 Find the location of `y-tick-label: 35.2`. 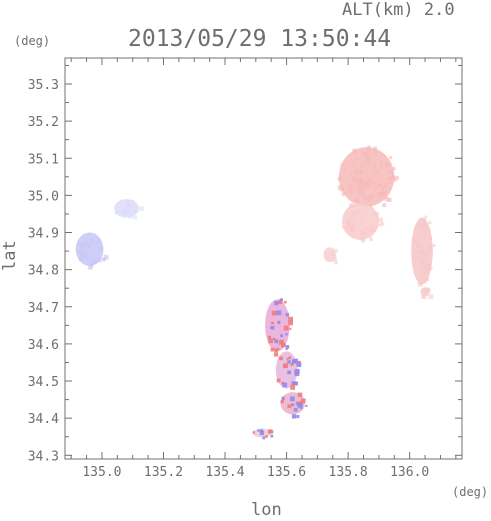

y-tick-label: 35.2 is located at coordinates (43, 122).